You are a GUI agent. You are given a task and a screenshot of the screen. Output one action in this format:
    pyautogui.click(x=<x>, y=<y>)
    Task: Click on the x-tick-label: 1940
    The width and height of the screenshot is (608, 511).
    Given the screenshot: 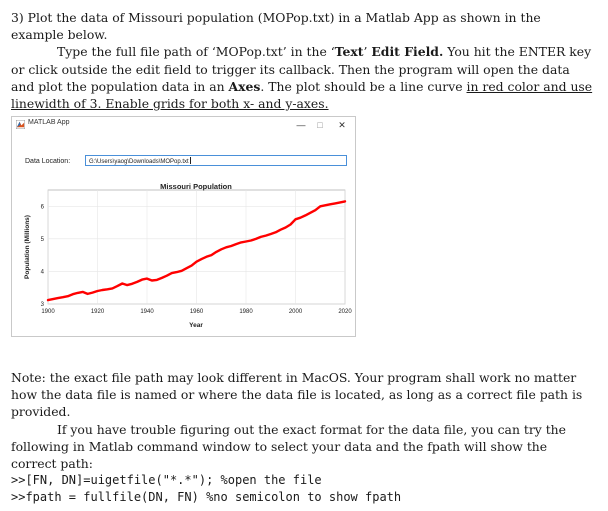 What is the action you would take?
    pyautogui.click(x=147, y=312)
    